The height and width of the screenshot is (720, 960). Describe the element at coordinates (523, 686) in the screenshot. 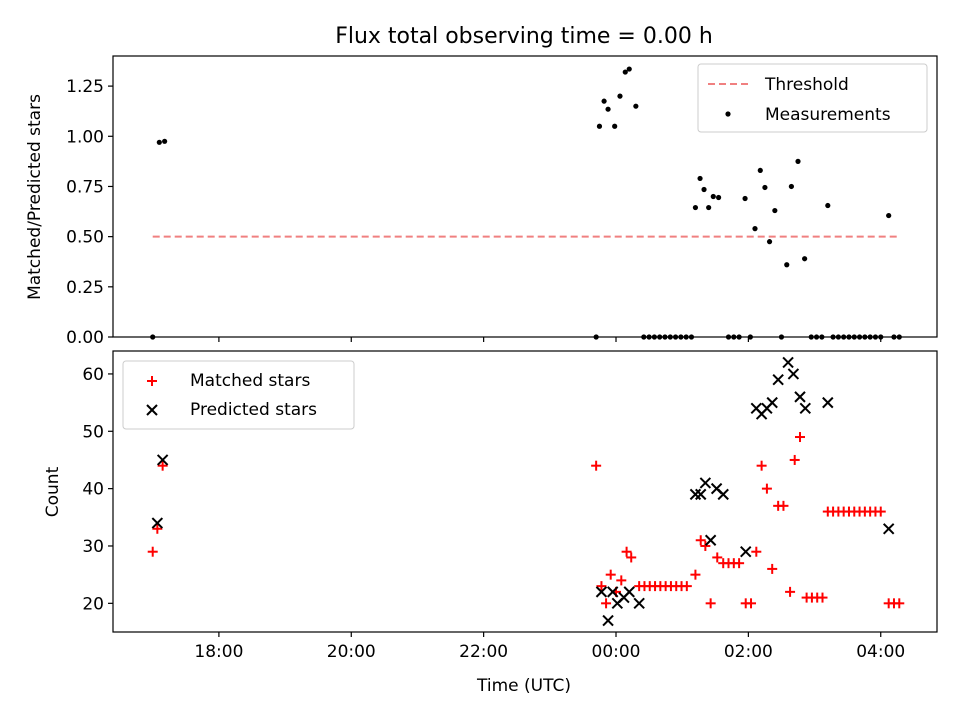

I see `x-axis-label: Time (UTC)` at that location.